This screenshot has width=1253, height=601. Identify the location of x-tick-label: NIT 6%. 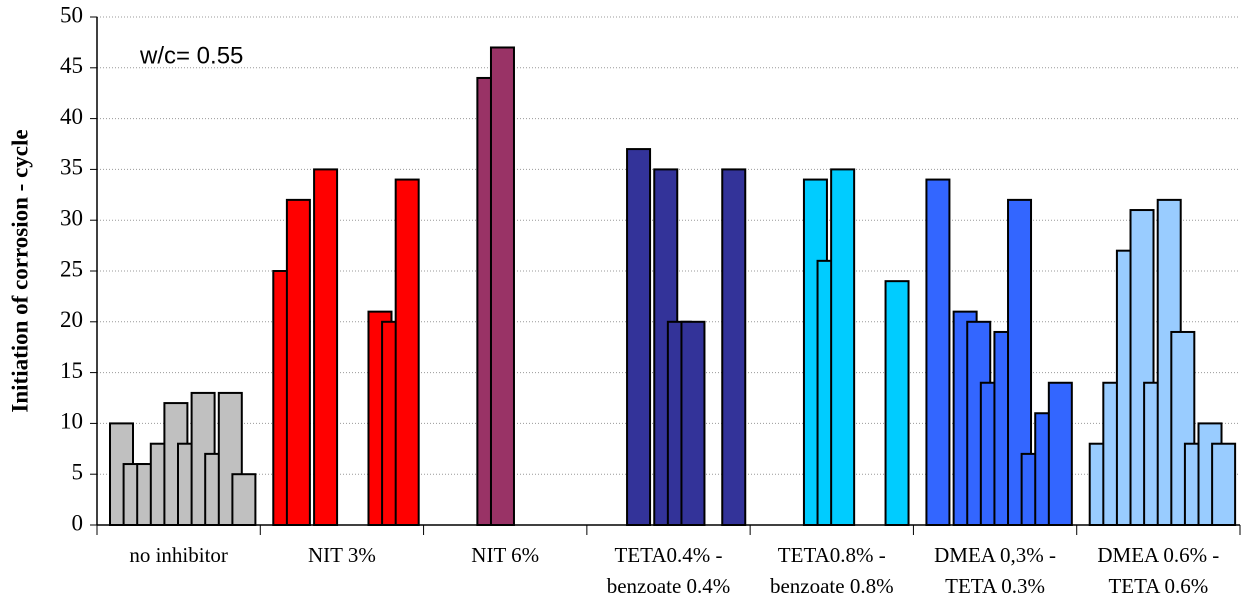
(505, 555).